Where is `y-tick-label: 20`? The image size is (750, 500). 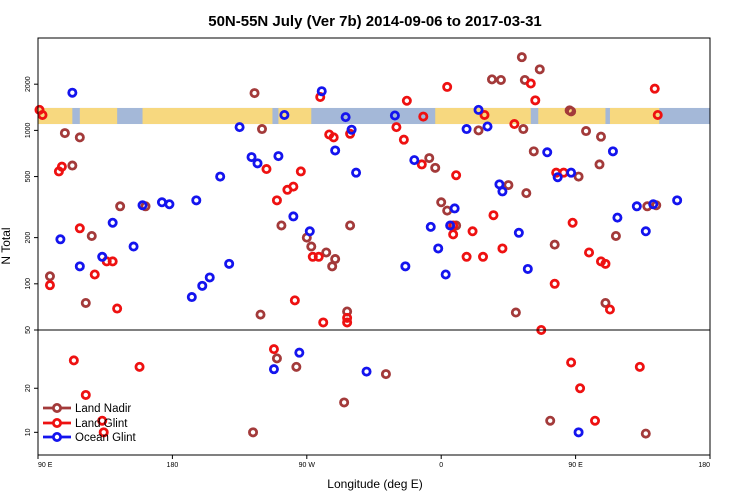 y-tick-label: 20 is located at coordinates (28, 388).